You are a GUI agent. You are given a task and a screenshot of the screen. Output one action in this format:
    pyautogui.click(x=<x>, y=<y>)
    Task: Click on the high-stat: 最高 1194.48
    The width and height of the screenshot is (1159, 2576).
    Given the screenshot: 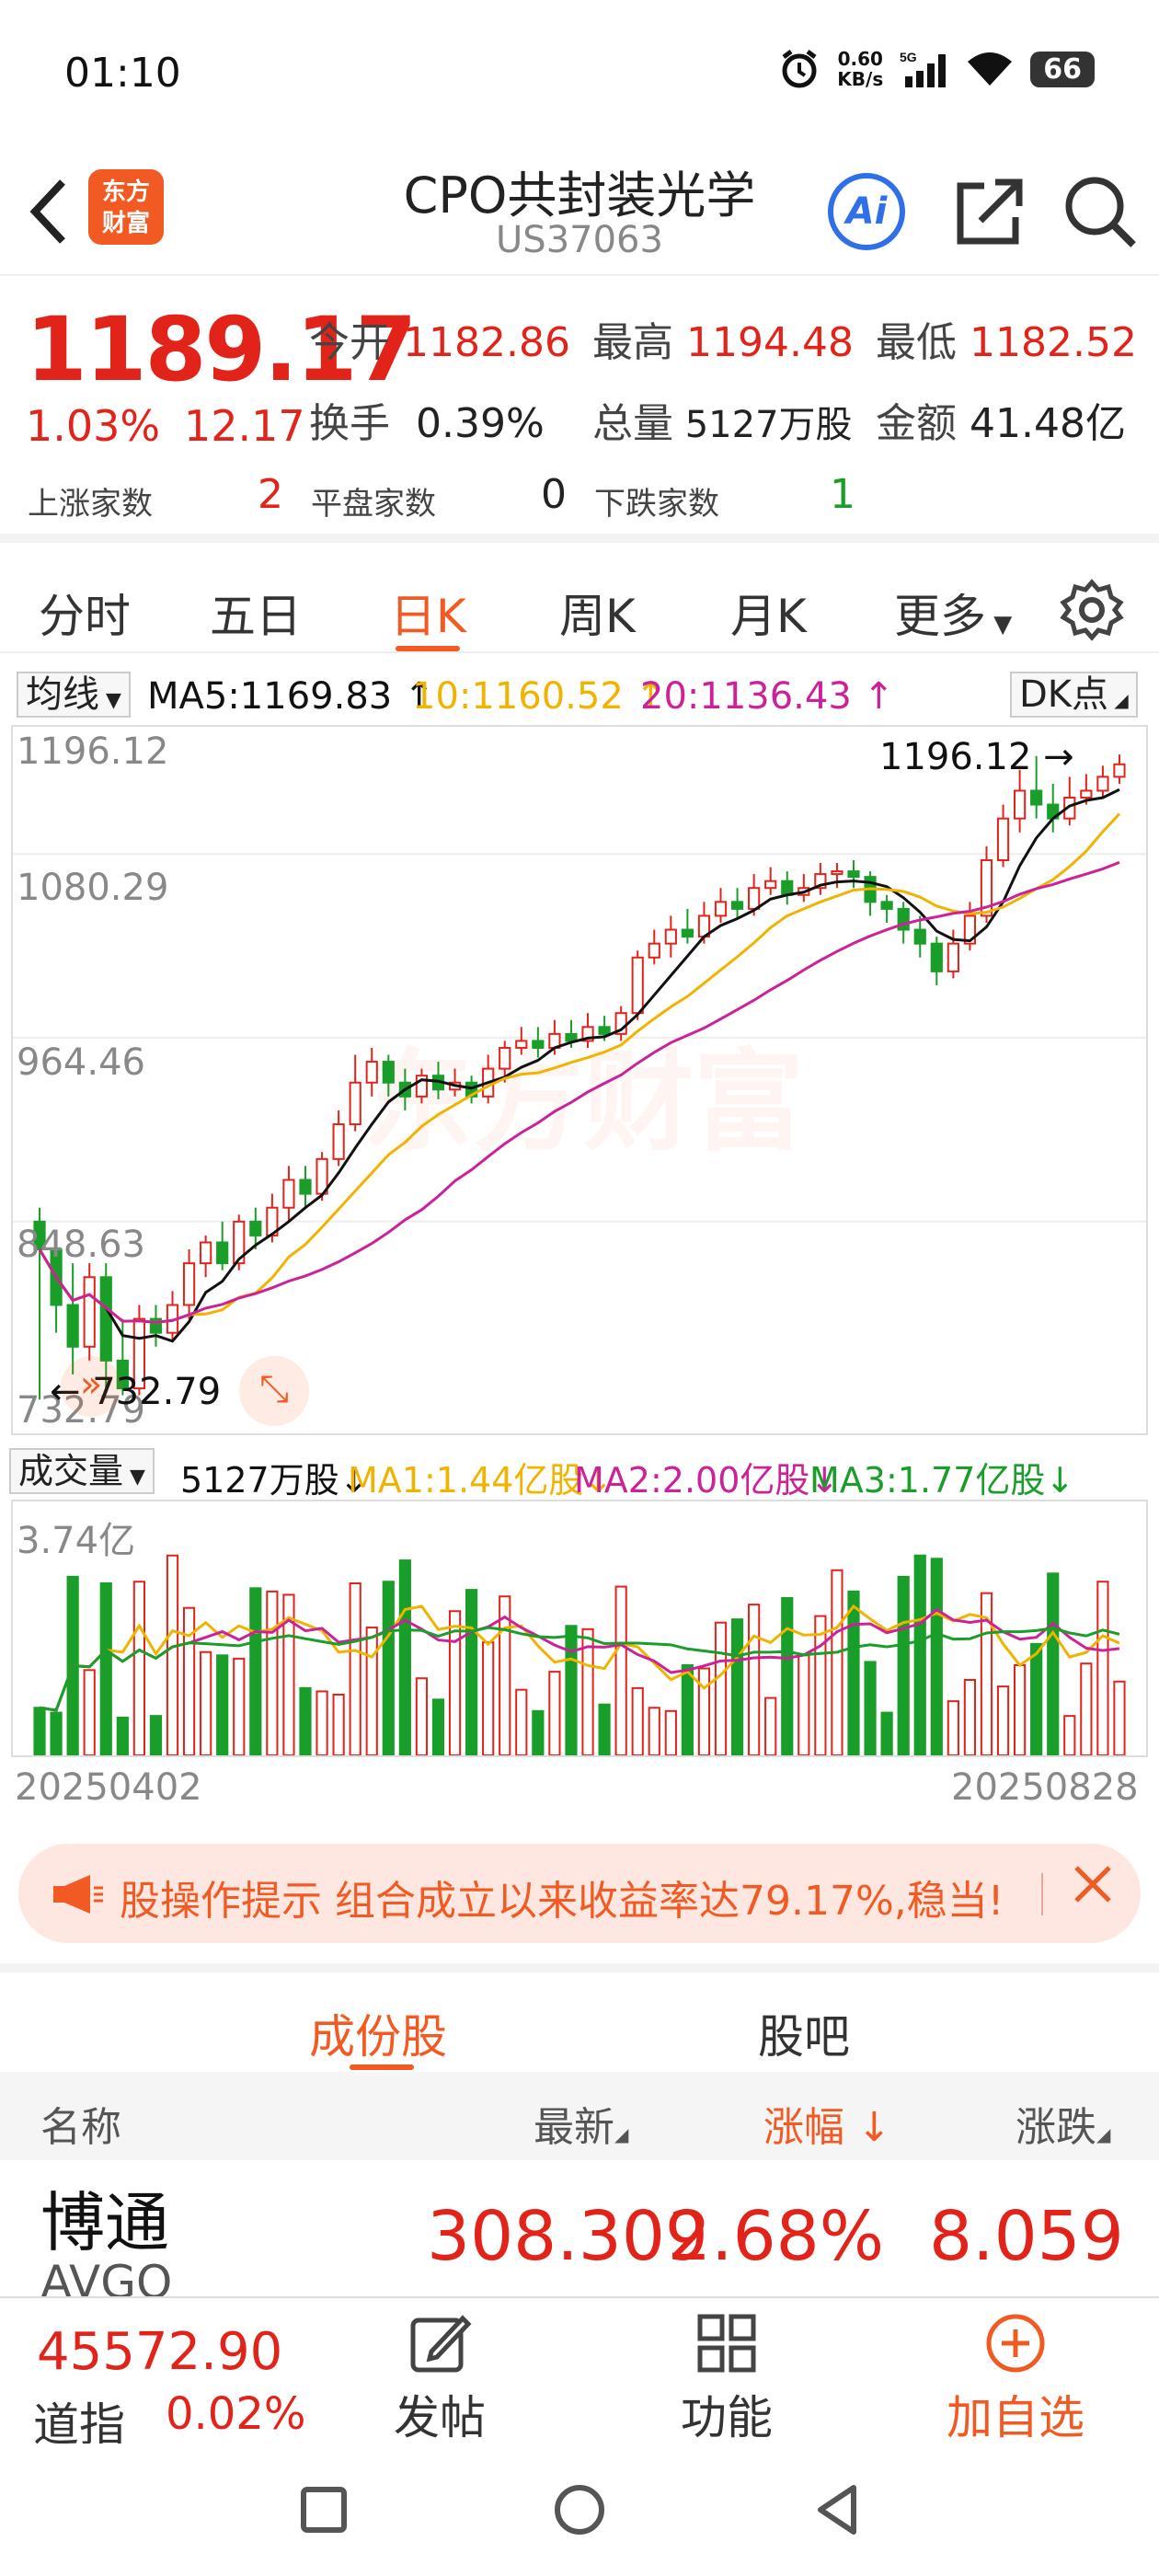 What is the action you would take?
    pyautogui.click(x=723, y=342)
    